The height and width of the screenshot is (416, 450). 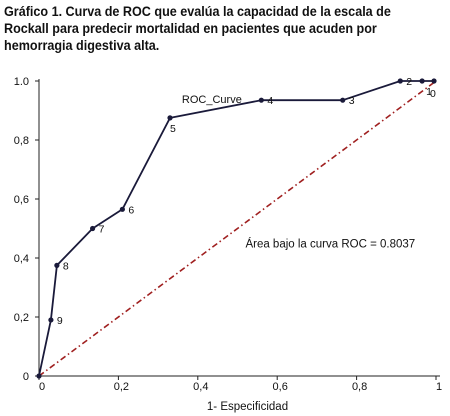 I want to click on y-tick-label: 0,4, so click(x=21, y=259).